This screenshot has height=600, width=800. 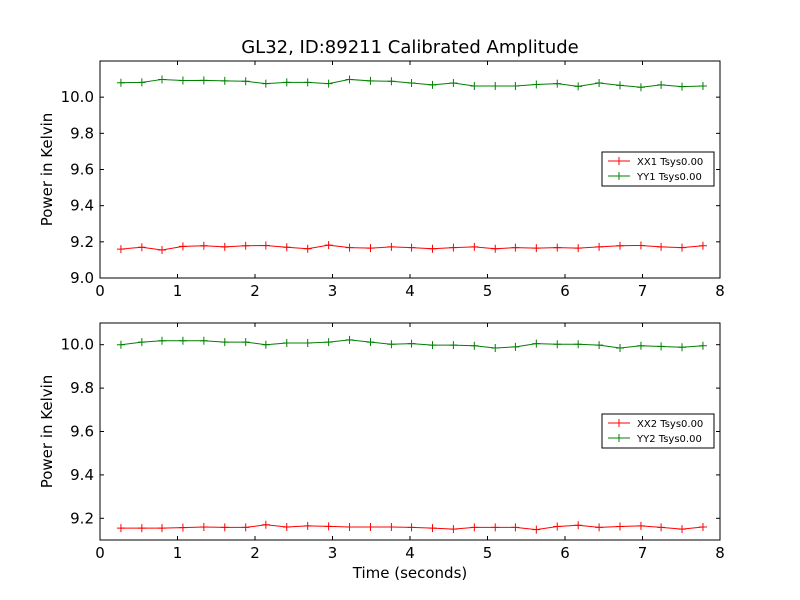 I want to click on x-axis-label: Time (seconds), so click(x=410, y=573).